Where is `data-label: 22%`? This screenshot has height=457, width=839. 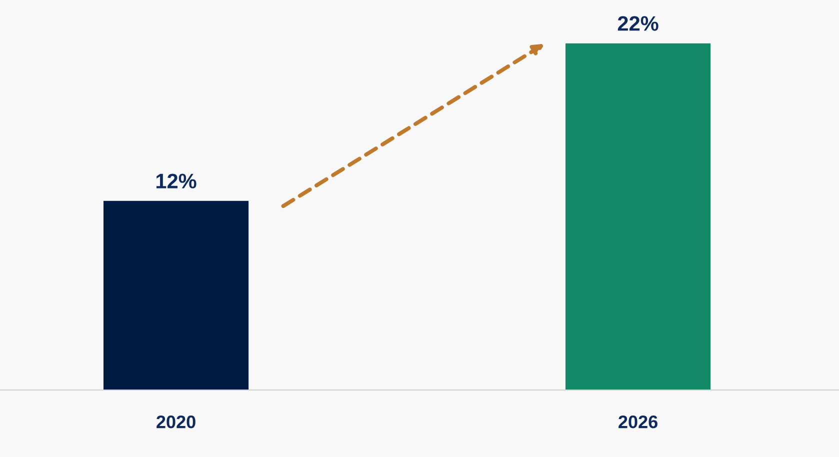 data-label: 22% is located at coordinates (638, 23).